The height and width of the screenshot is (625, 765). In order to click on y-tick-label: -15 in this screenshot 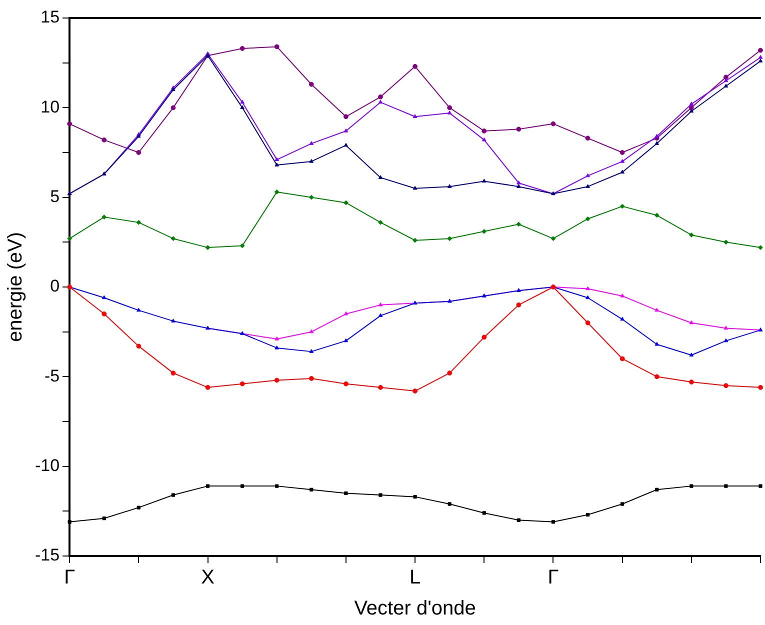, I will do `click(47, 555)`.